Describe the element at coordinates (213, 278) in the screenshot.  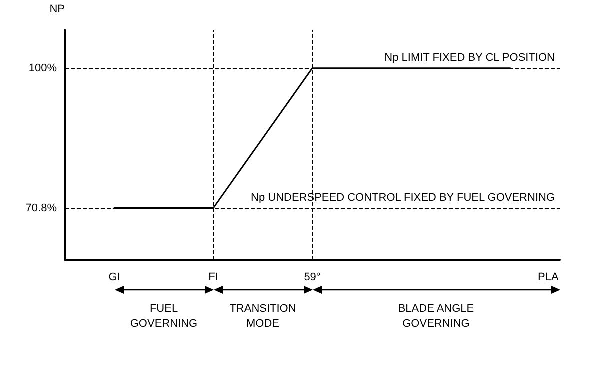
I see `x-tick-label: FI` at that location.